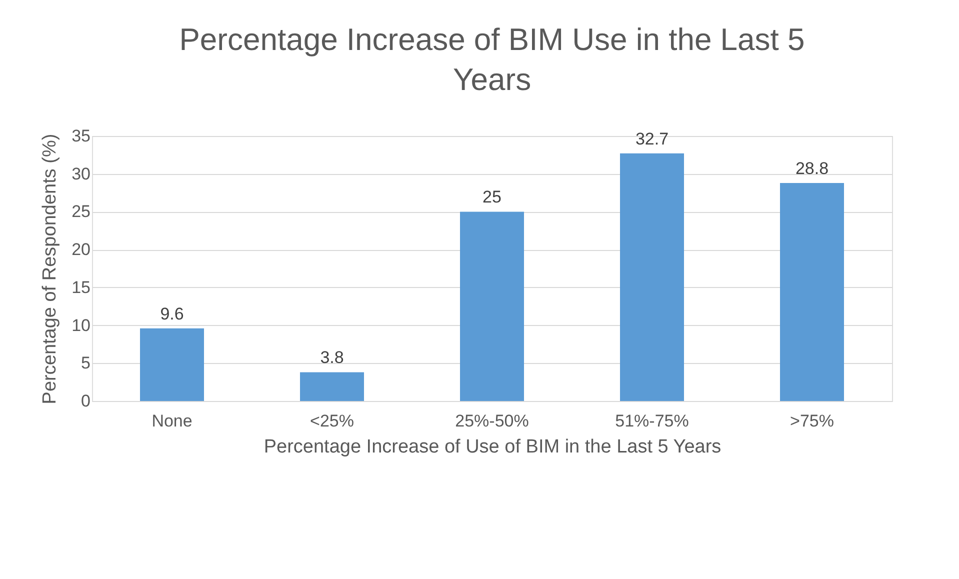 This screenshot has height=579, width=959. Describe the element at coordinates (812, 168) in the screenshot. I see `data-label: 28.8` at that location.